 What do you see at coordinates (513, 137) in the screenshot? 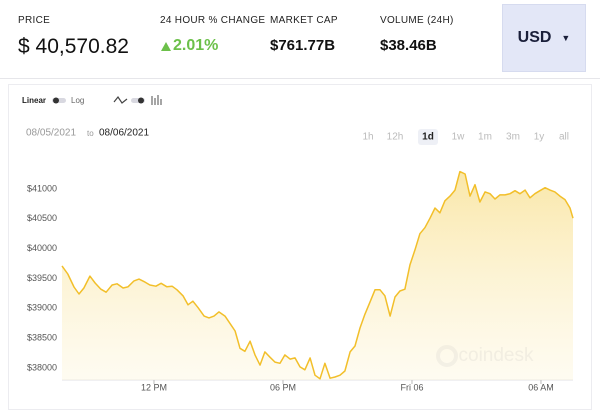
I see `range-button: 3m` at bounding box center [513, 137].